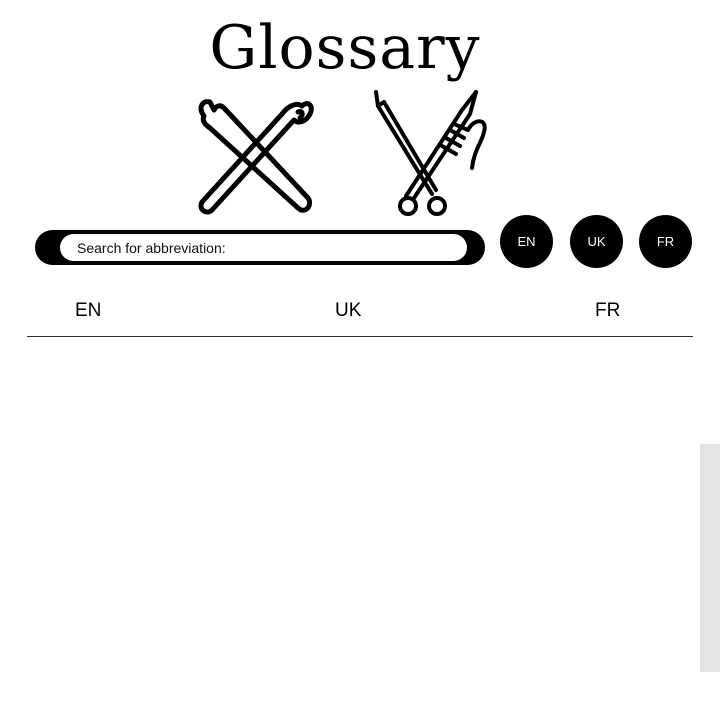 The height and width of the screenshot is (720, 720). I want to click on column-header-fr: FR, so click(608, 310).